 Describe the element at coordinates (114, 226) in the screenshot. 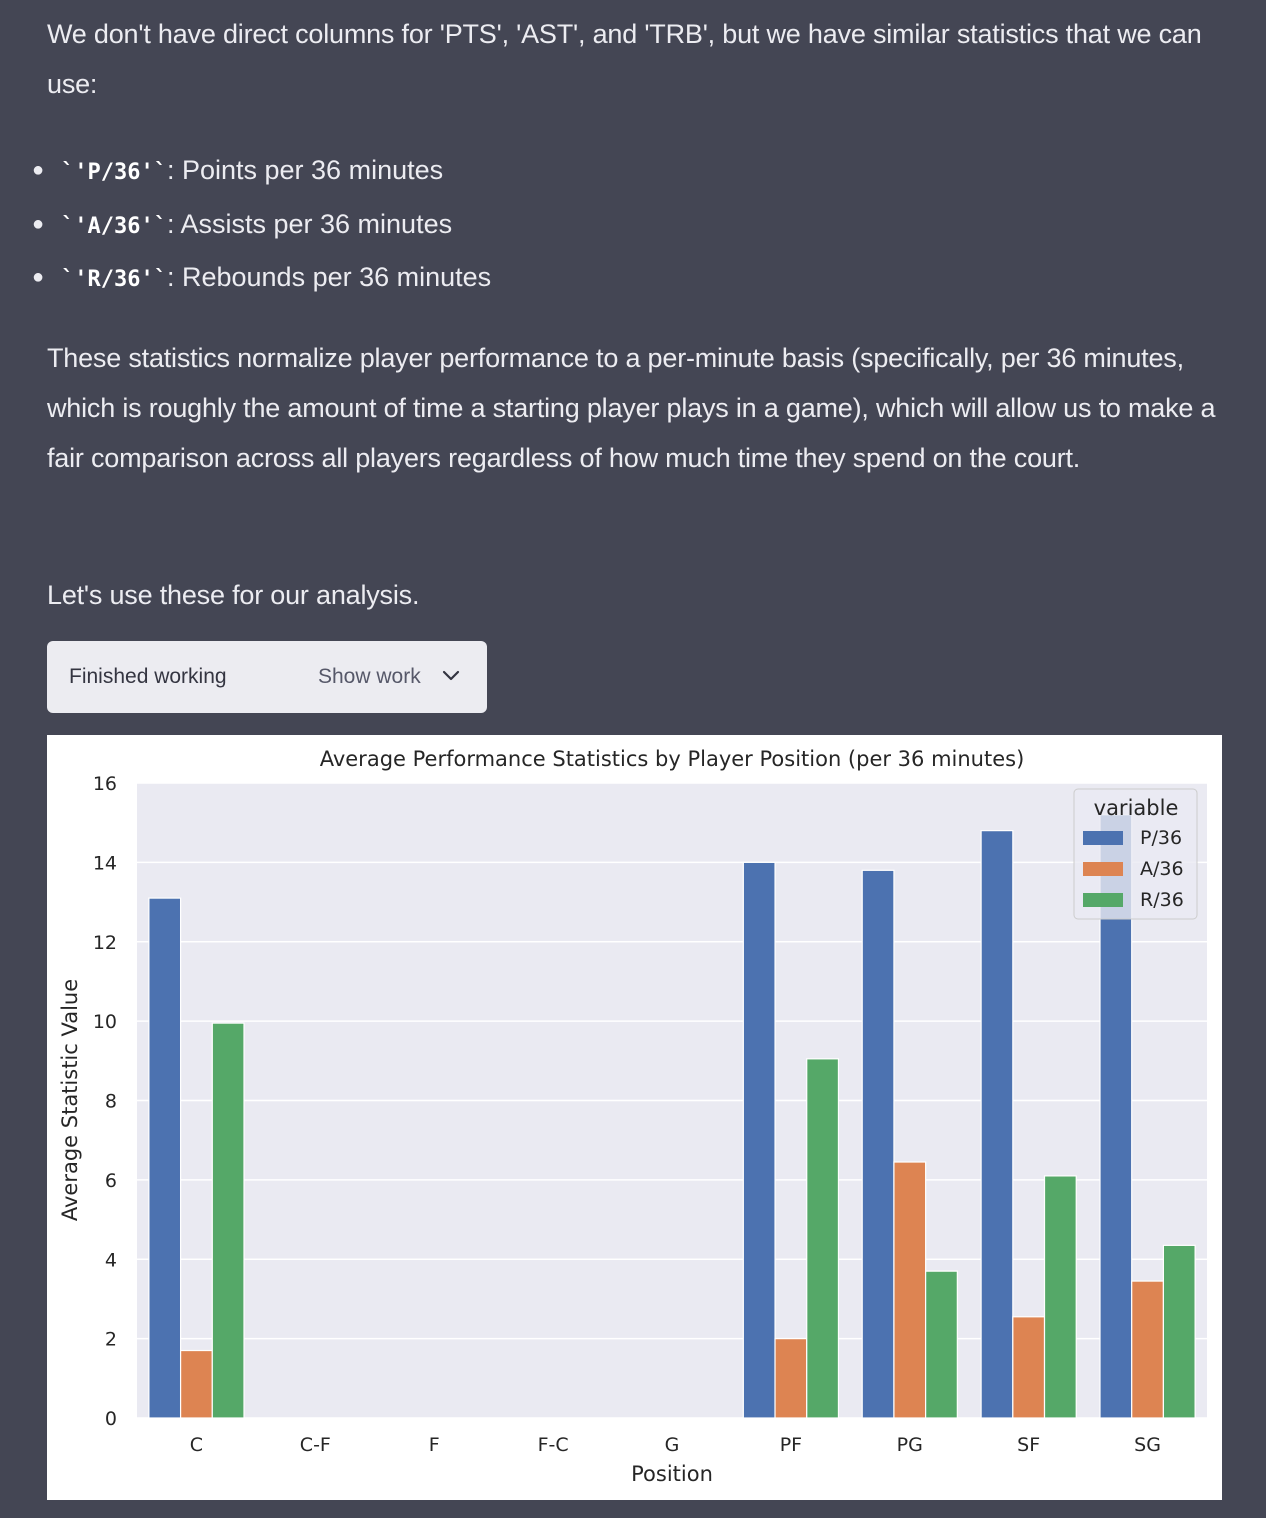

I see `inline-code: `'A/36'`` at that location.